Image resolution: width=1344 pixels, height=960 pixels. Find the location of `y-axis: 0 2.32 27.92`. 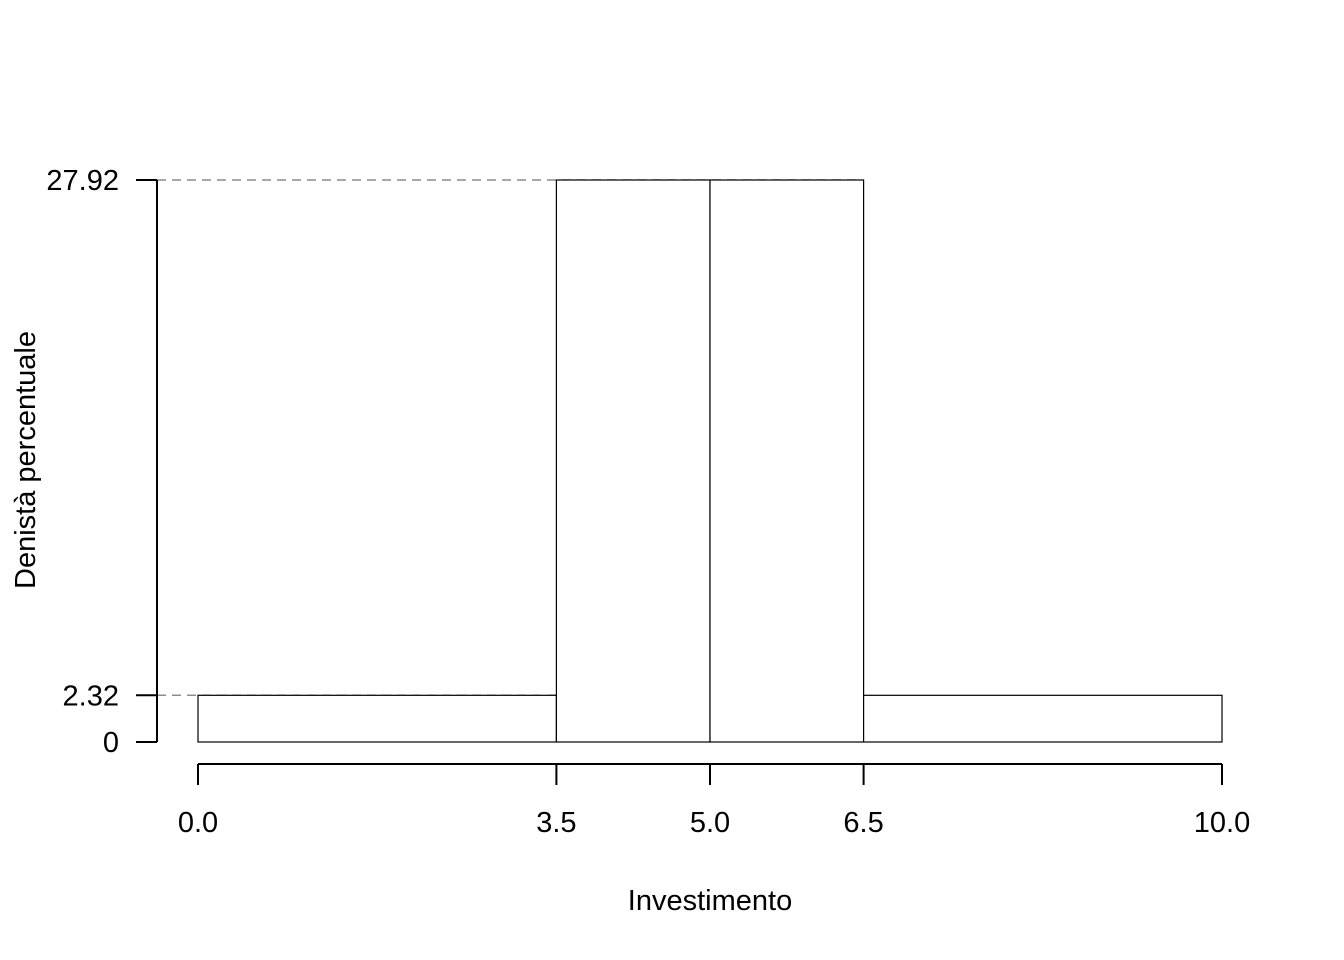

y-axis: 0 2.32 27.92 is located at coordinates (102, 462).